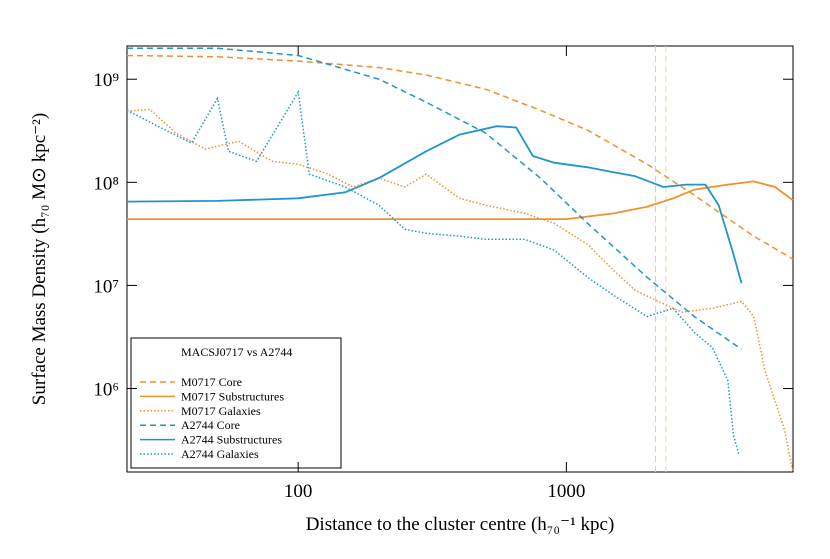 The height and width of the screenshot is (559, 830). What do you see at coordinates (566, 491) in the screenshot?
I see `x-tick-label: 1000` at bounding box center [566, 491].